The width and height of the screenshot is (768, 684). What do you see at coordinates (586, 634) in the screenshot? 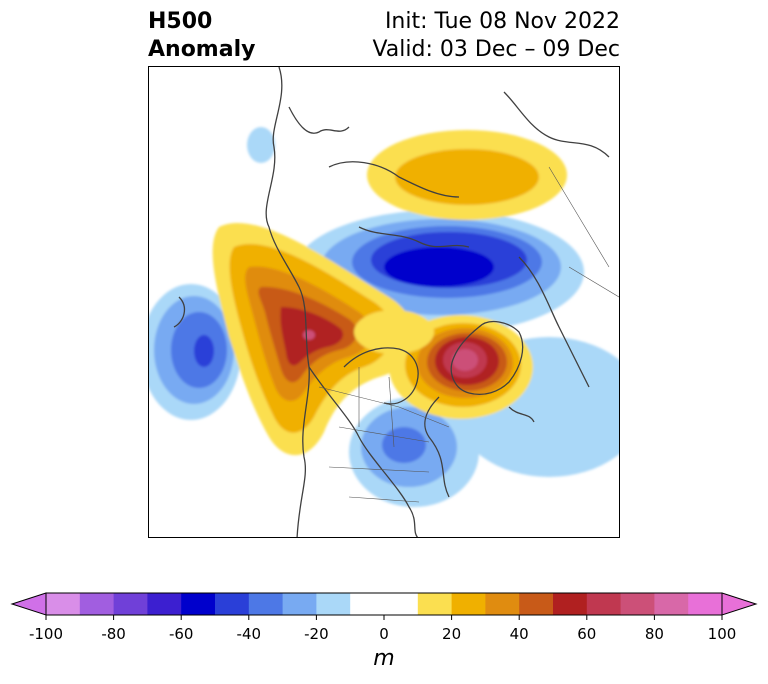
I see `colorbar-tick-label: 60` at bounding box center [586, 634].